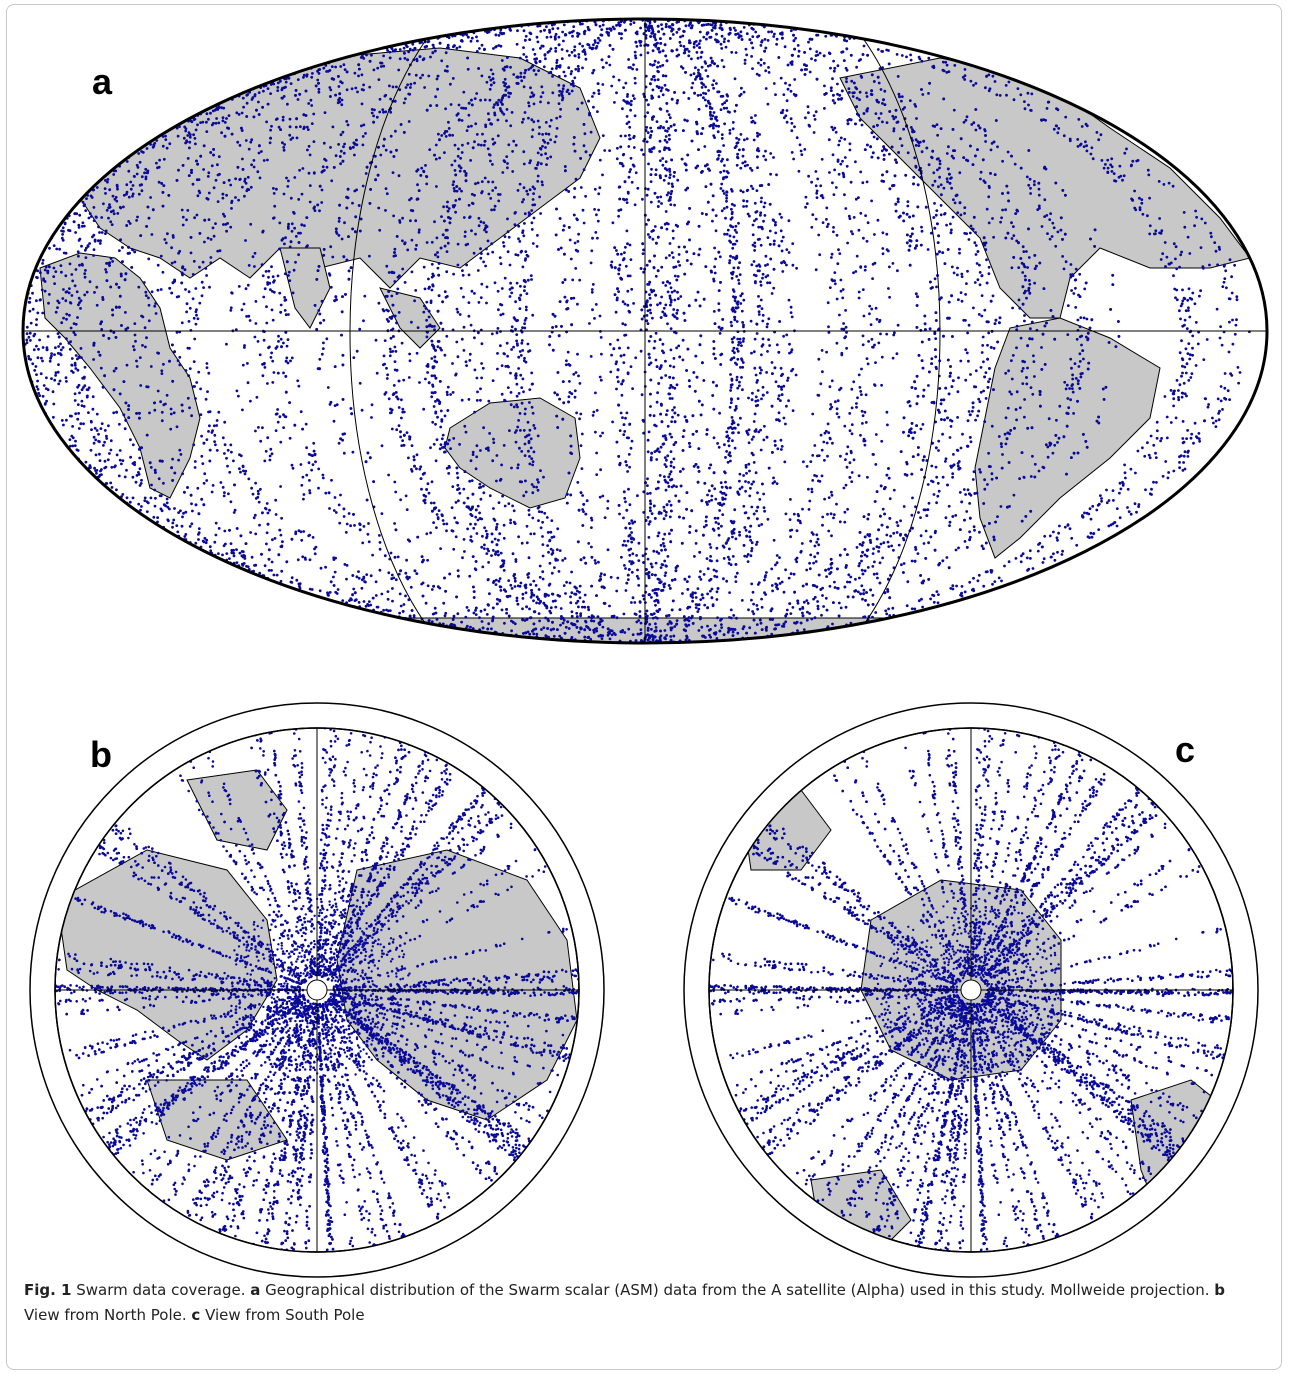 The image size is (1289, 1377). I want to click on panel-label-c: c, so click(1185, 750).